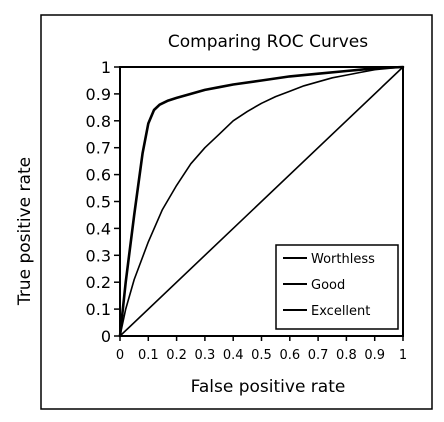  I want to click on legend-label-excellent: Excellent, so click(340, 311).